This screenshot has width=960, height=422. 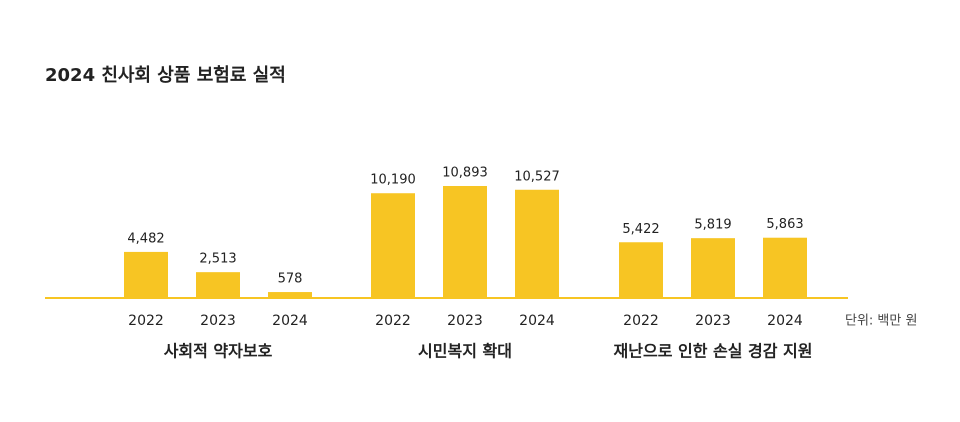 What do you see at coordinates (537, 176) in the screenshot?
I see `value-label: 10,527` at bounding box center [537, 176].